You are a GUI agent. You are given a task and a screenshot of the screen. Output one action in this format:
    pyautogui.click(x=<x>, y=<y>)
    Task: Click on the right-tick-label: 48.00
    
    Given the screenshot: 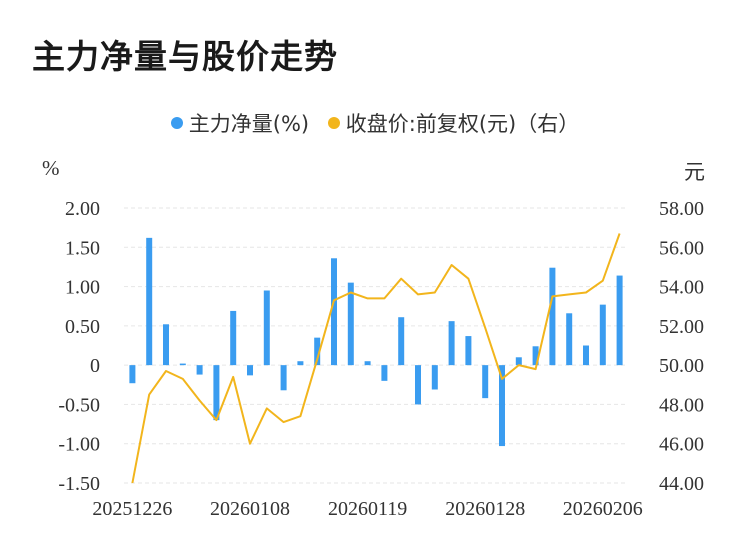 What is the action you would take?
    pyautogui.click(x=681, y=405)
    